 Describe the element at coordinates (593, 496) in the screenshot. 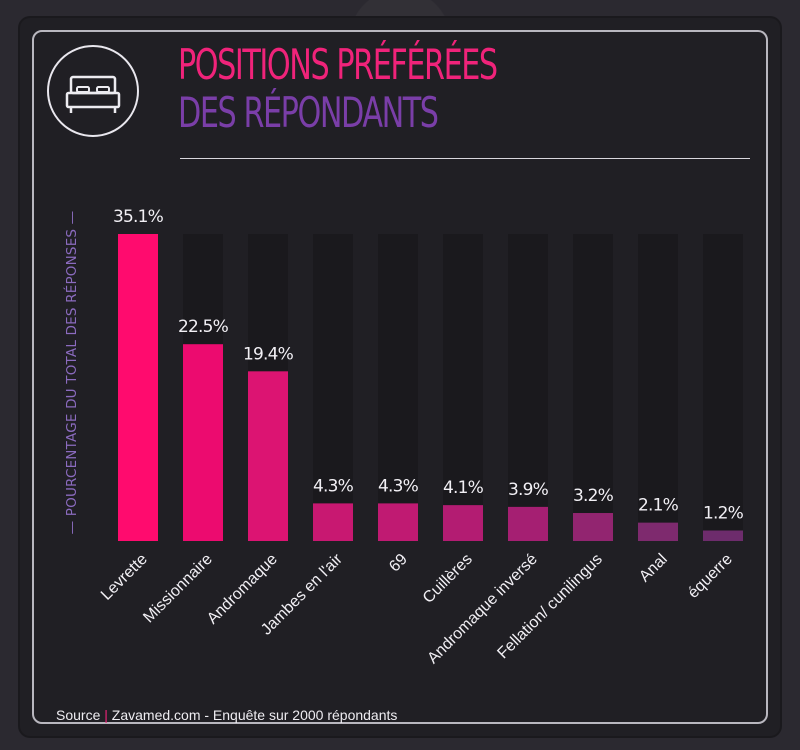

I see `data-label: 3.2%` at that location.